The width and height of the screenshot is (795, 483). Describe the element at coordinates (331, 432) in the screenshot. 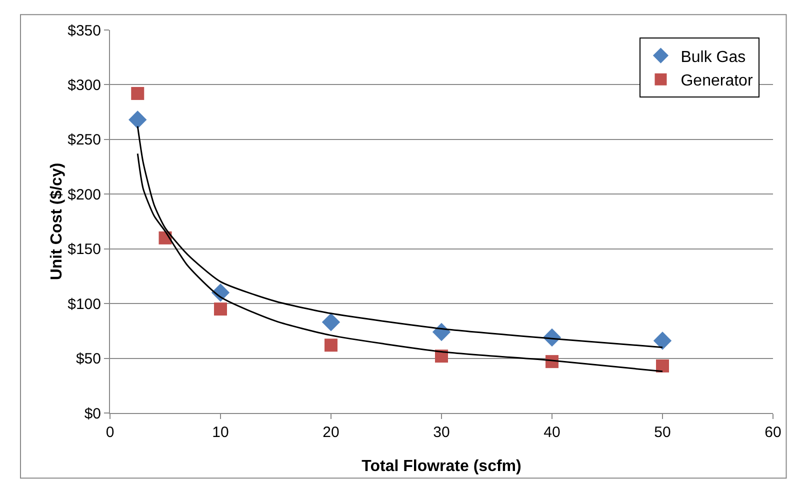

I see `x-tick-label: 20` at that location.